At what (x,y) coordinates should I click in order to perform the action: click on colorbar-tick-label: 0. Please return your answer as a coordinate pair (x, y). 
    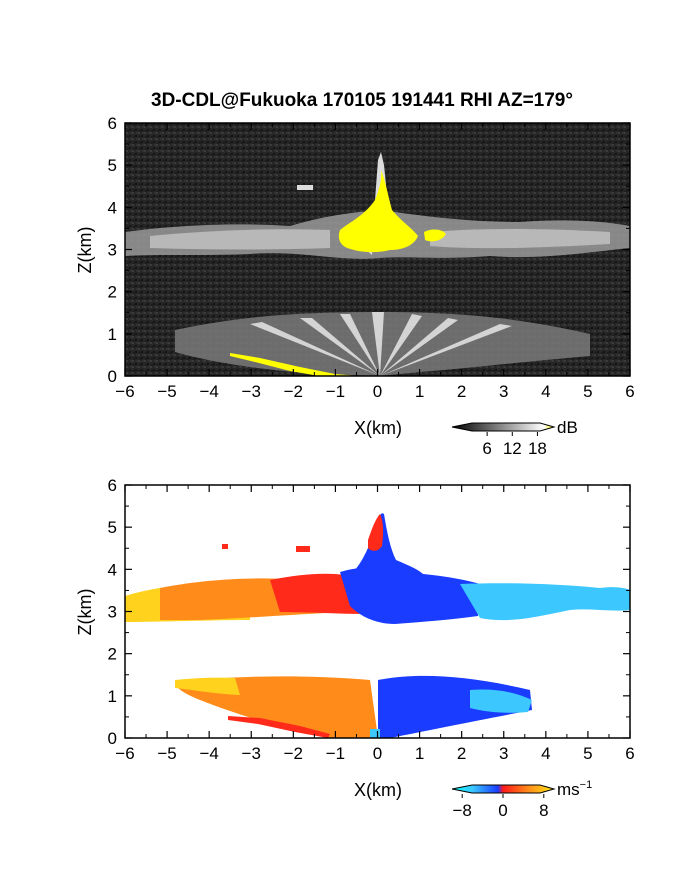
    Looking at the image, I should click on (502, 810).